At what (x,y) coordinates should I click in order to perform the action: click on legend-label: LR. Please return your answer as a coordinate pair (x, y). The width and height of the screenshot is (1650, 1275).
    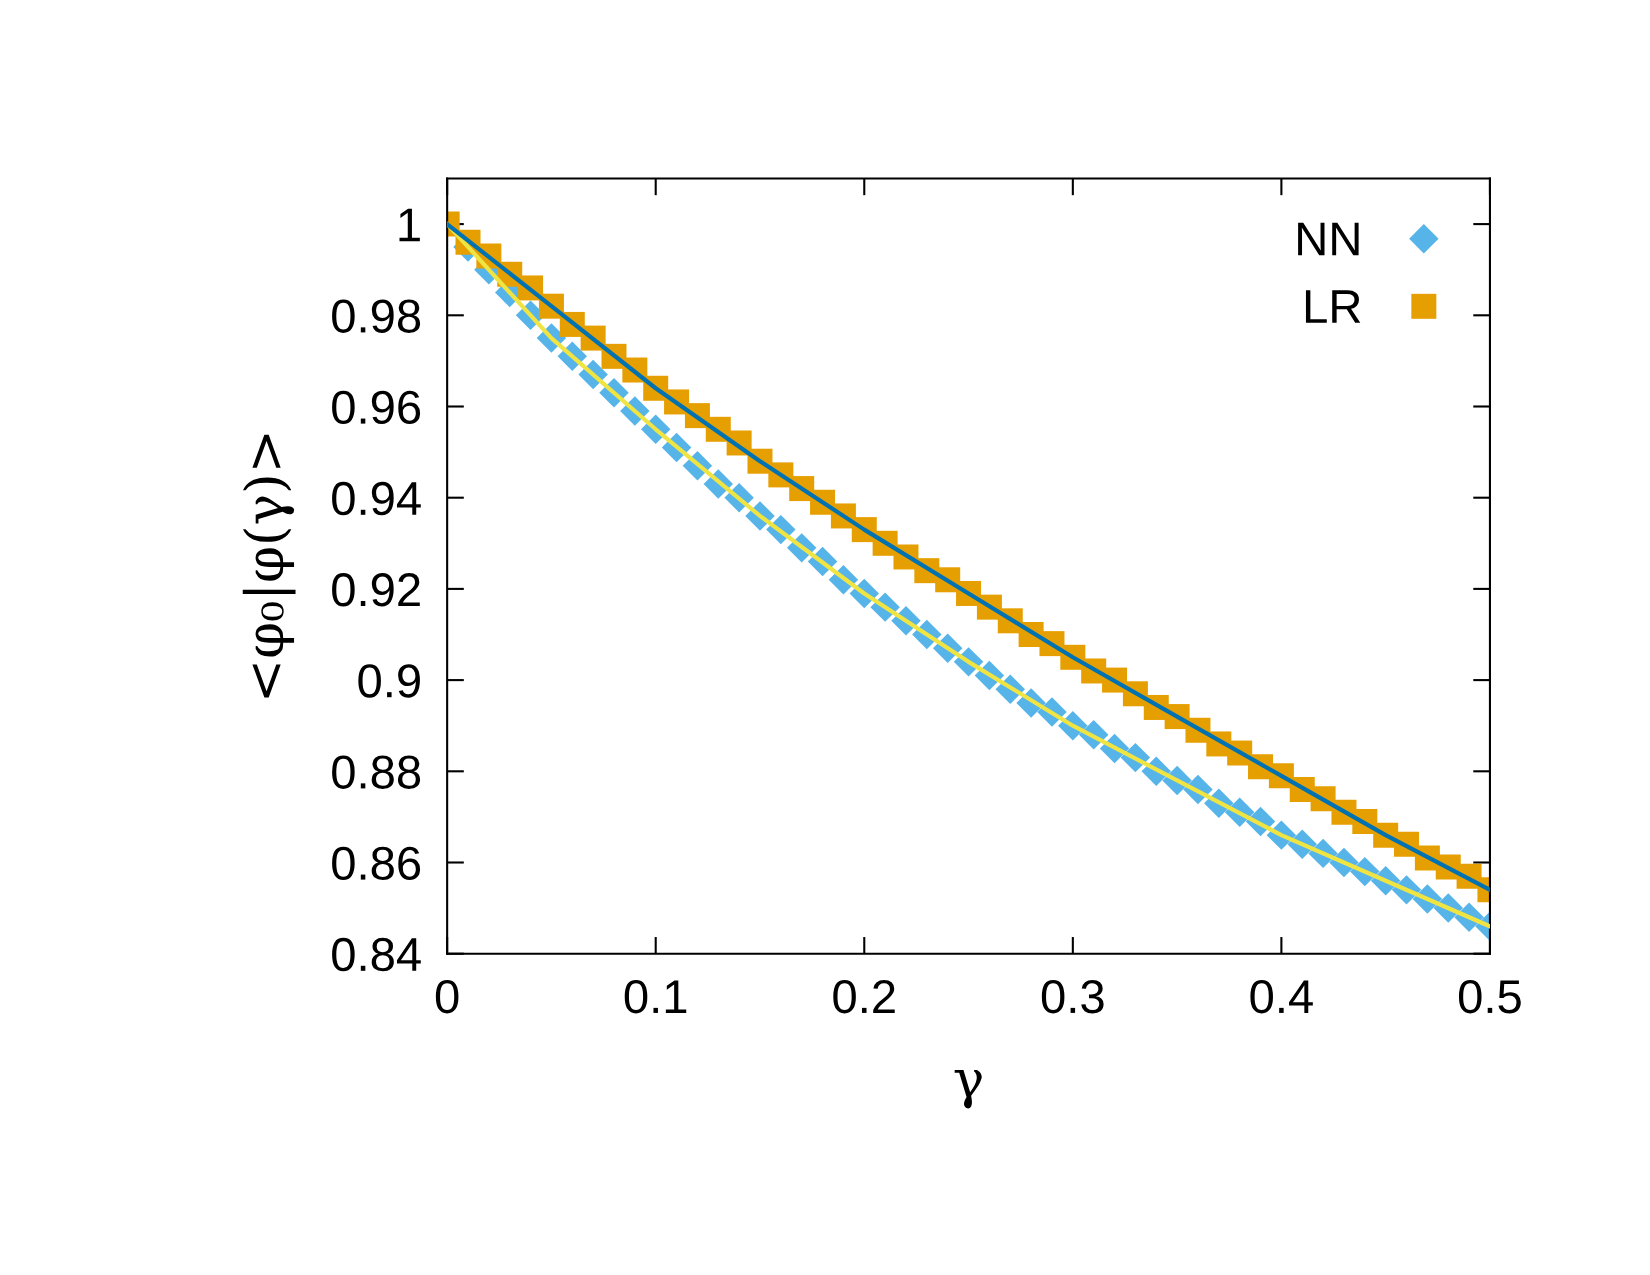
    Looking at the image, I should click on (1333, 306).